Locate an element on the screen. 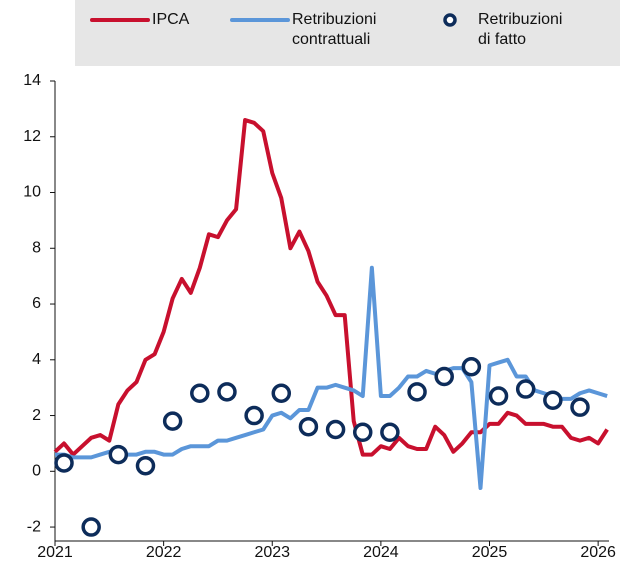  legend-label: Retribuzioni di fatto is located at coordinates (520, 29).